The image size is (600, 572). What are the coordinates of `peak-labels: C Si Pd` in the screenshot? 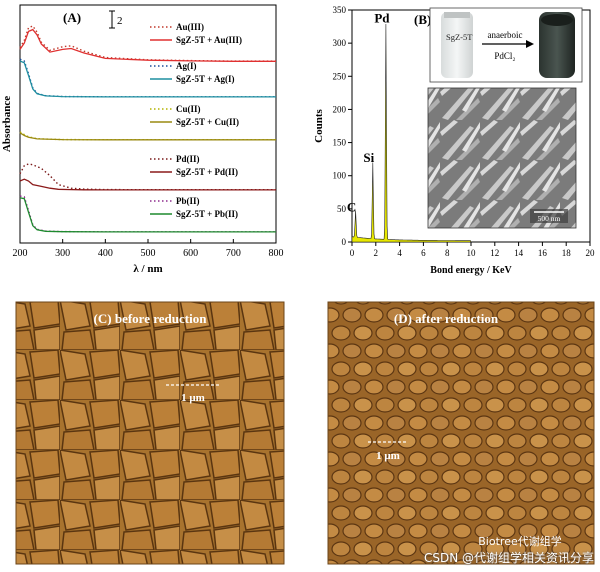 It's located at (368, 113).